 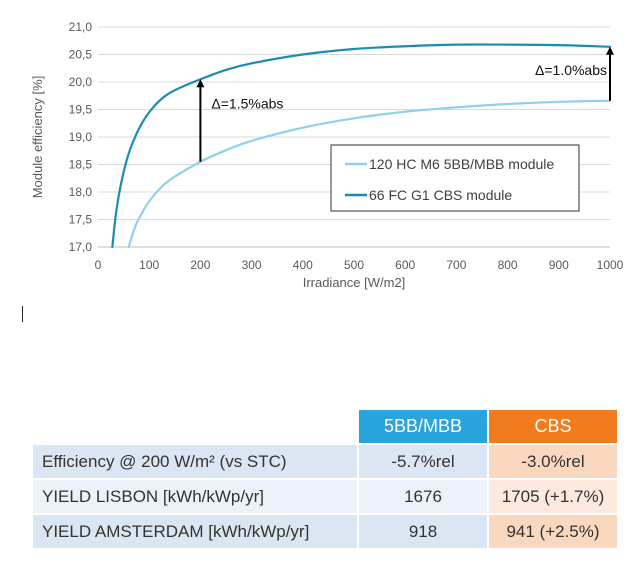 What do you see at coordinates (81, 110) in the screenshot?
I see `y-tick-label: 19,5` at bounding box center [81, 110].